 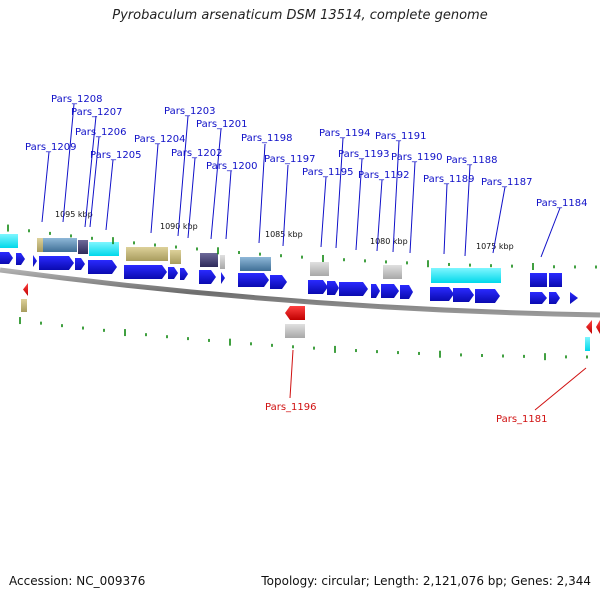 What do you see at coordinates (115, 155) in the screenshot?
I see `gene-label: Pars_1205` at bounding box center [115, 155].